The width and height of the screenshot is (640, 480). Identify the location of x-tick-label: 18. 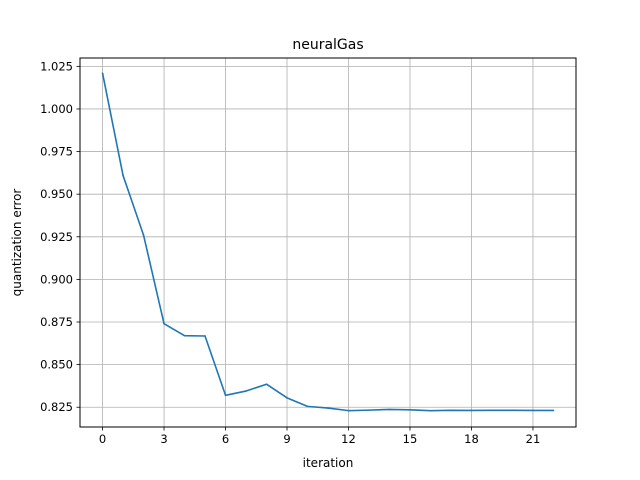
(471, 439).